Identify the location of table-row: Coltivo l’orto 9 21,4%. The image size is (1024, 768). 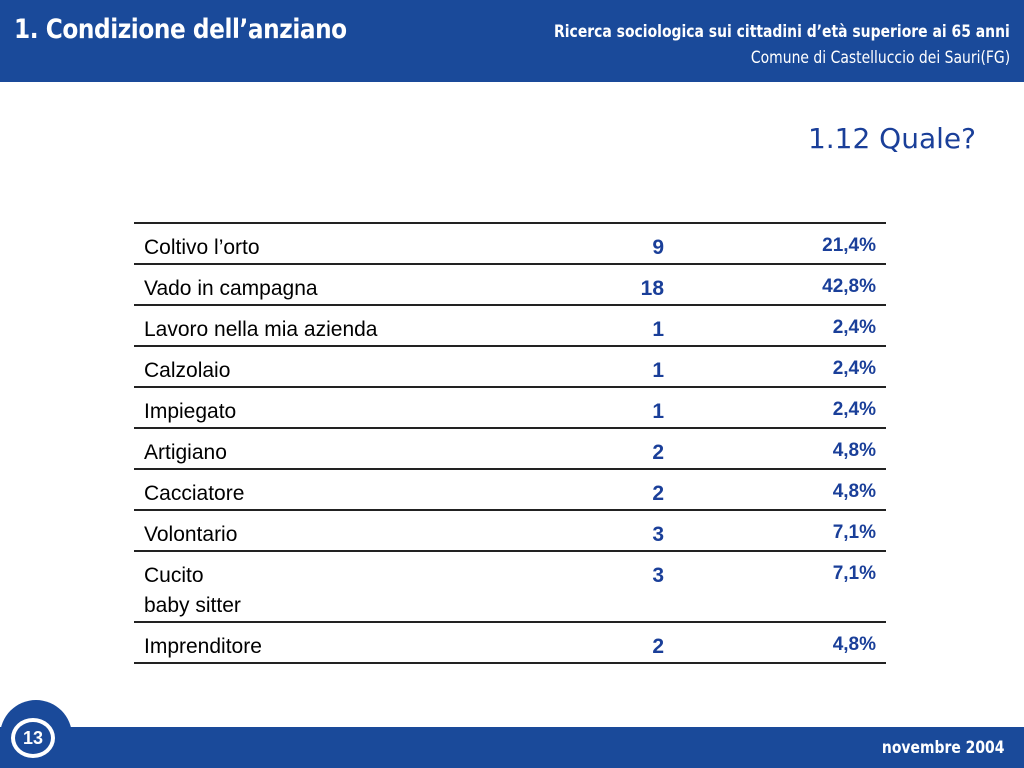
(510, 243).